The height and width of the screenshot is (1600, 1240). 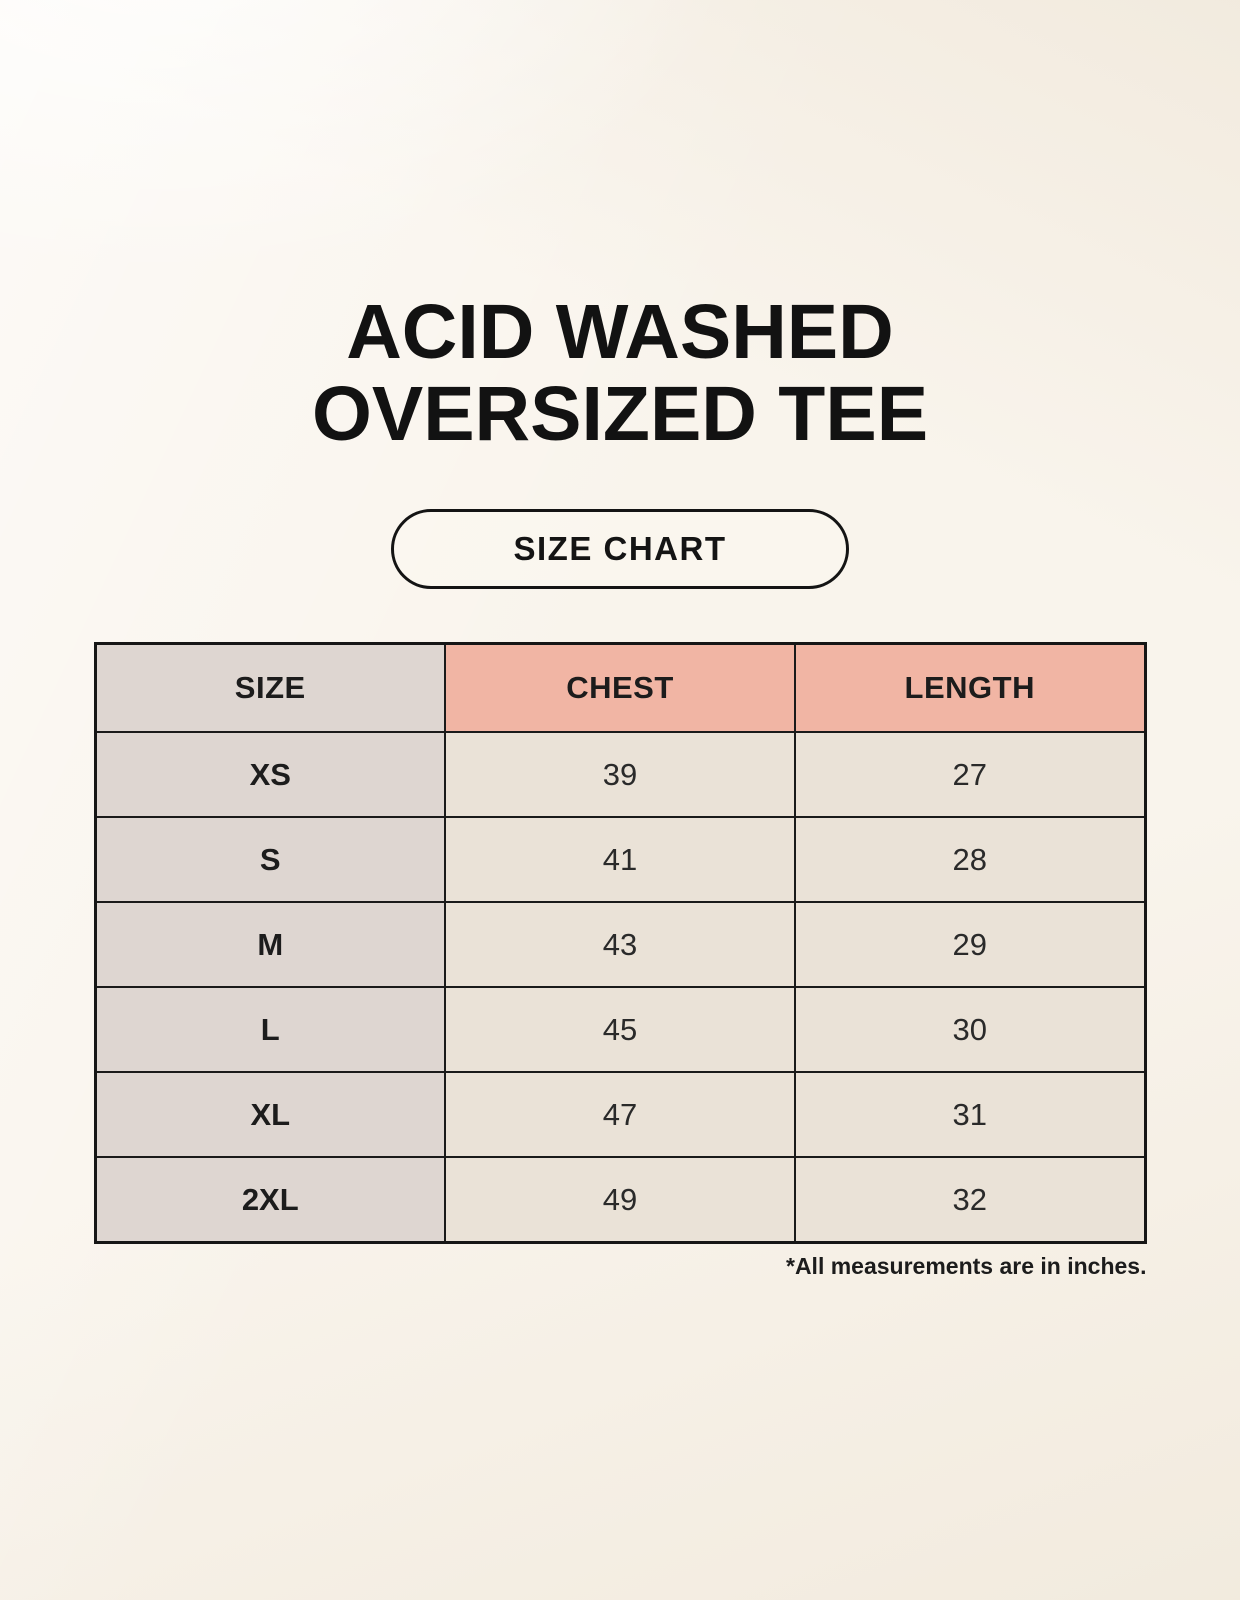 I want to click on chest-cell: 39, so click(x=620, y=775).